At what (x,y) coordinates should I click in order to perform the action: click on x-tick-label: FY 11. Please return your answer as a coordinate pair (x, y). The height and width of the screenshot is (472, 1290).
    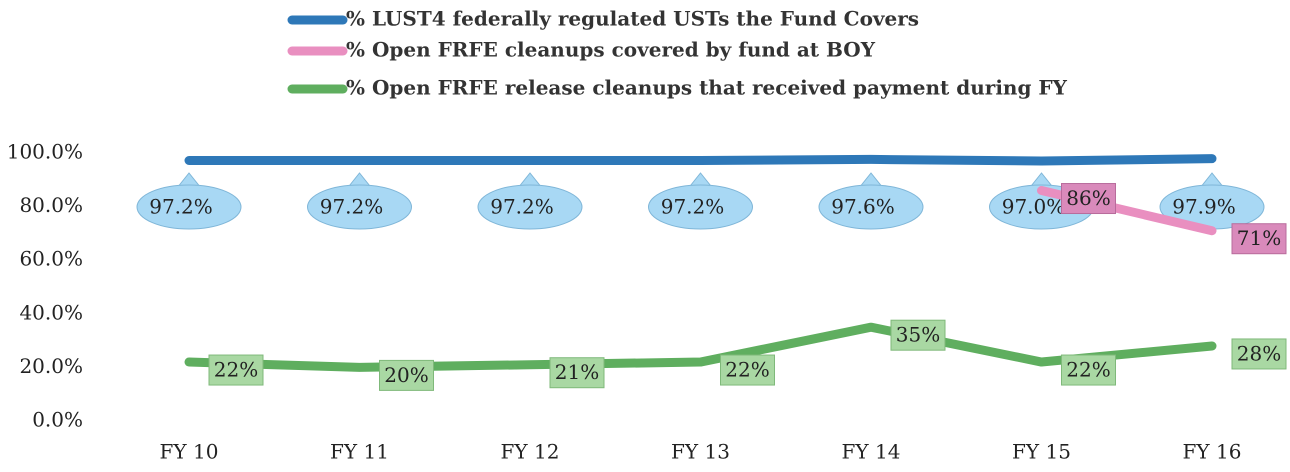
    Looking at the image, I should click on (359, 452).